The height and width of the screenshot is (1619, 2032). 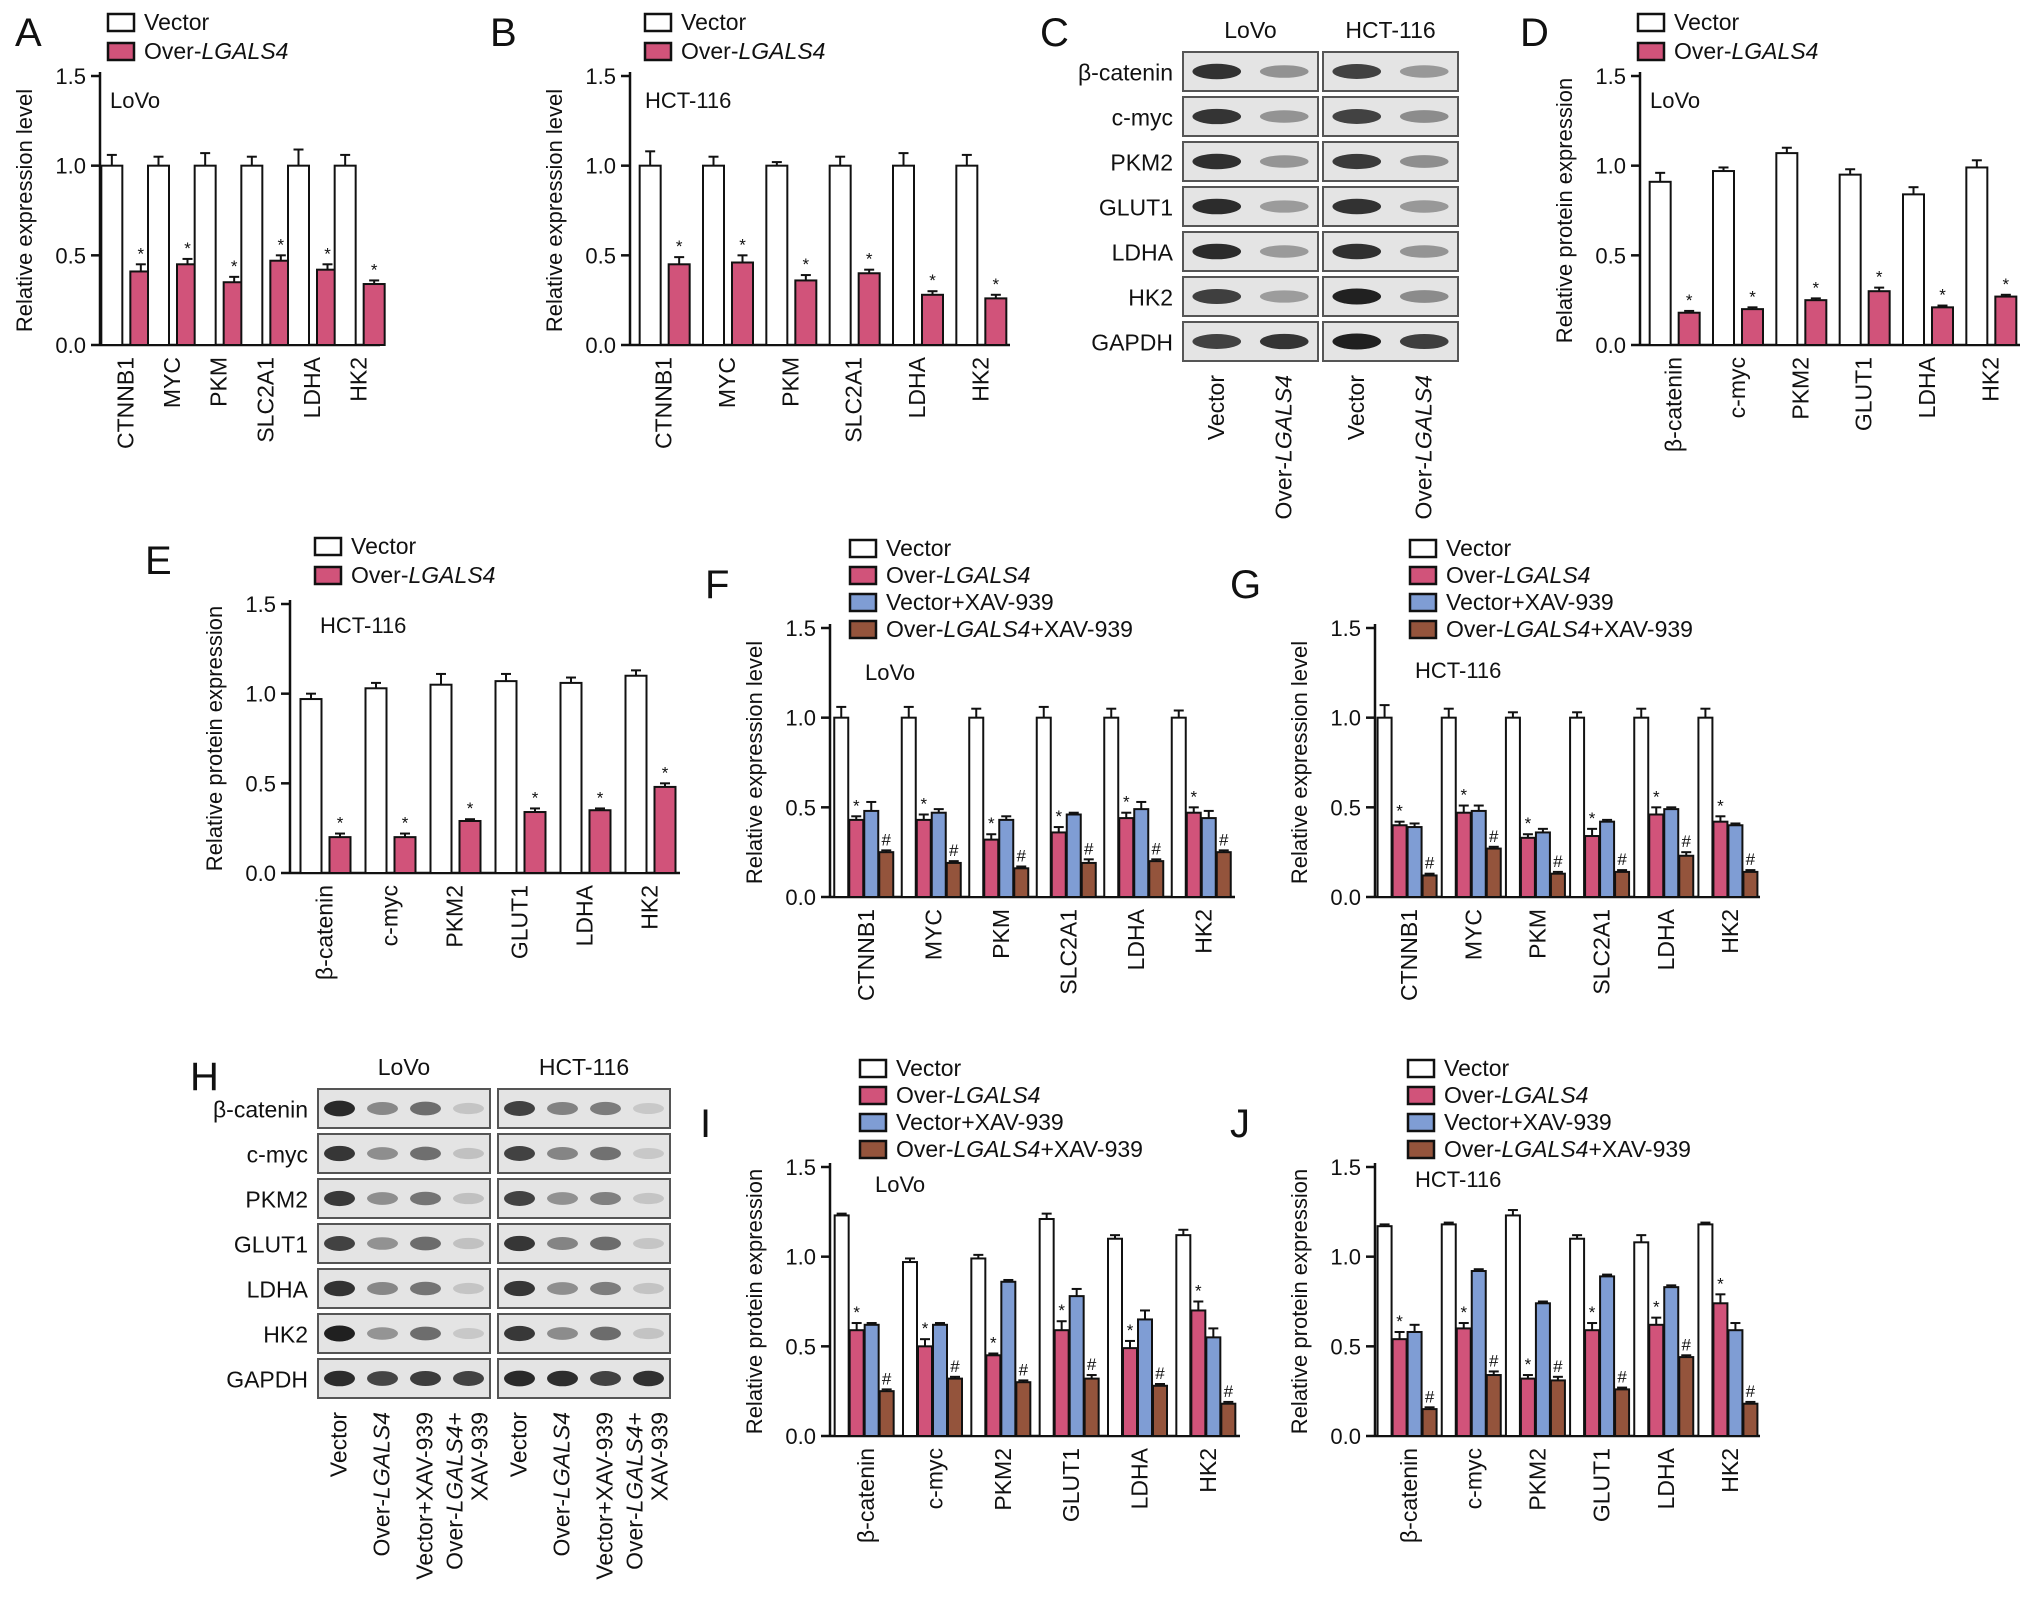 I want to click on lane-text: Vector, so click(x=1216, y=408).